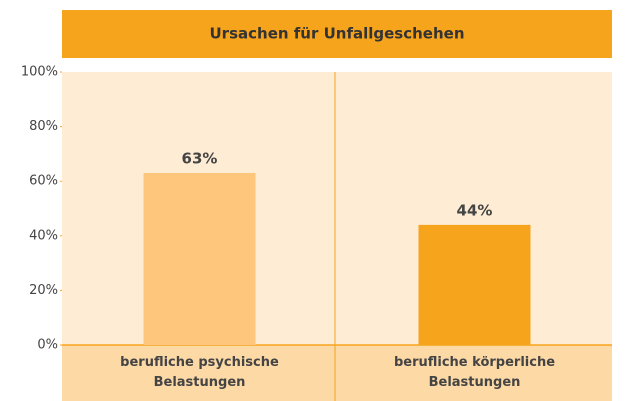 The width and height of the screenshot is (627, 401). I want to click on y-tick-label: 40%, so click(43, 235).